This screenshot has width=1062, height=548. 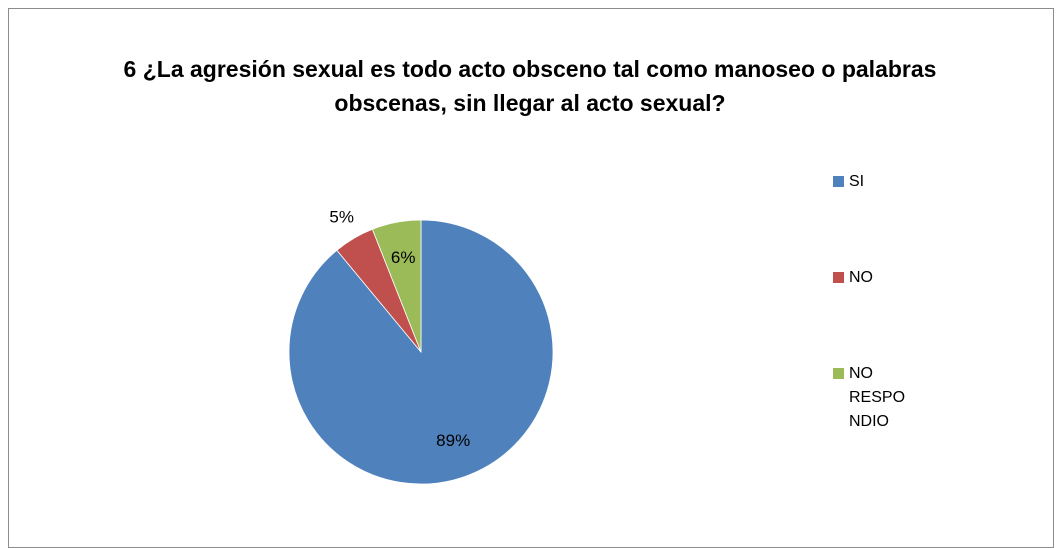 I want to click on legend-label: NO RESPONDIO, so click(x=877, y=397).